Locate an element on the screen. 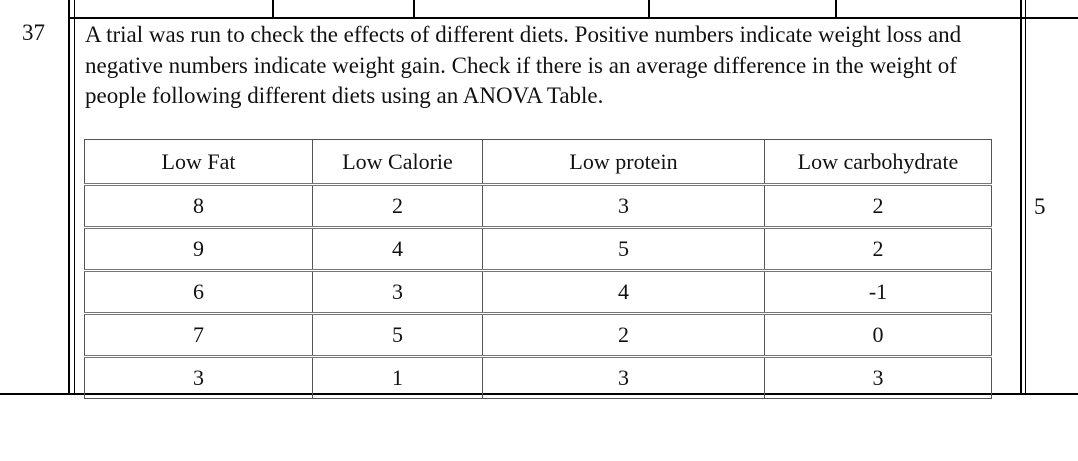 This screenshot has height=461, width=1078. table-cell: 8 is located at coordinates (198, 205).